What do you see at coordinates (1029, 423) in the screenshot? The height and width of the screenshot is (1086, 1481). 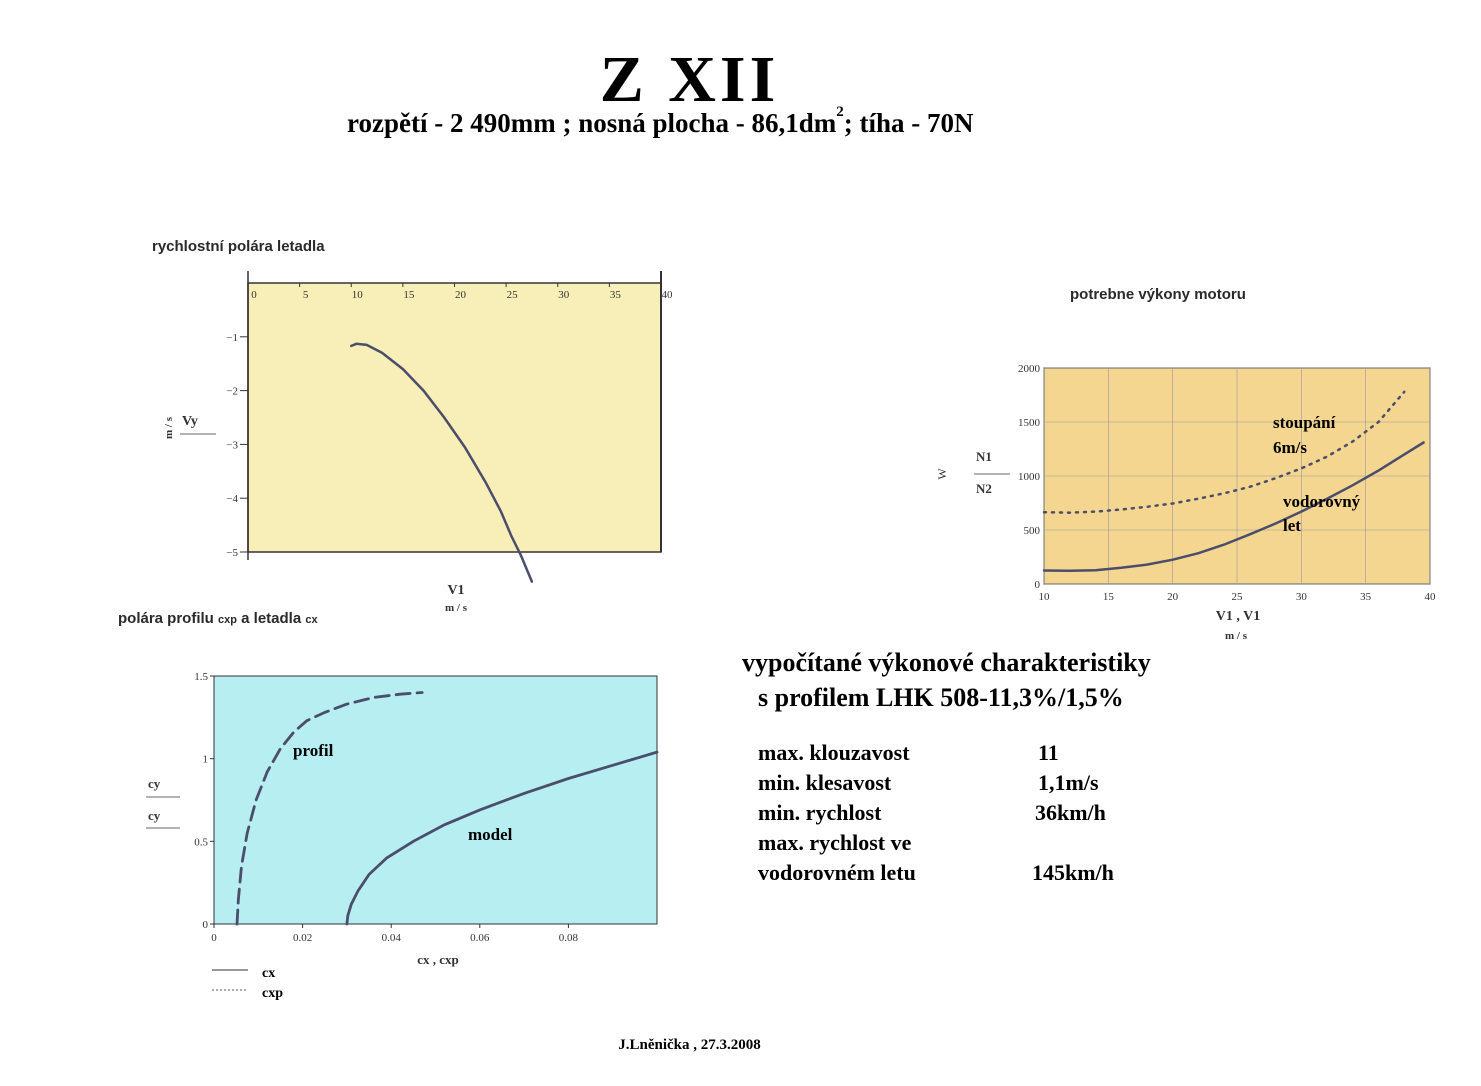 I see `chart2-y-tick-label: 1500` at bounding box center [1029, 423].